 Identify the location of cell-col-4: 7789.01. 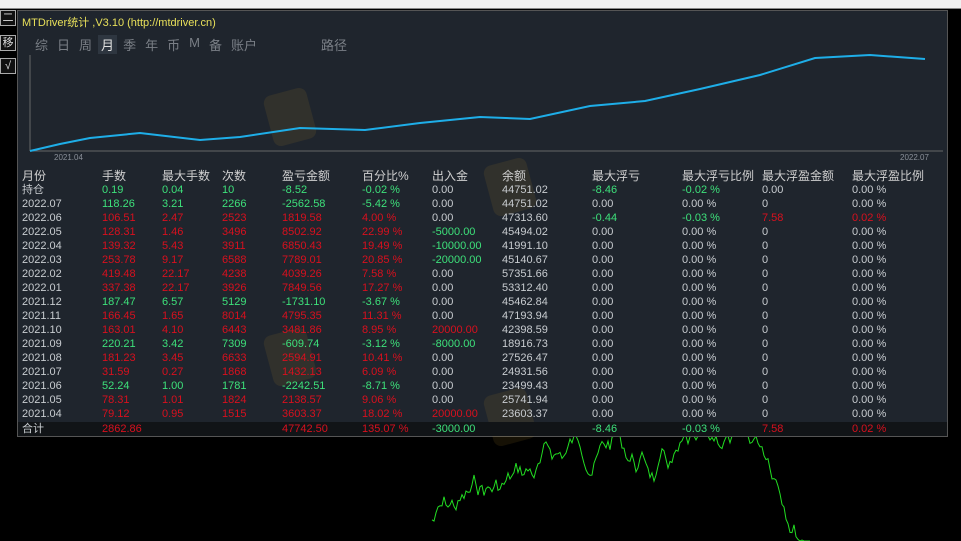
(302, 260).